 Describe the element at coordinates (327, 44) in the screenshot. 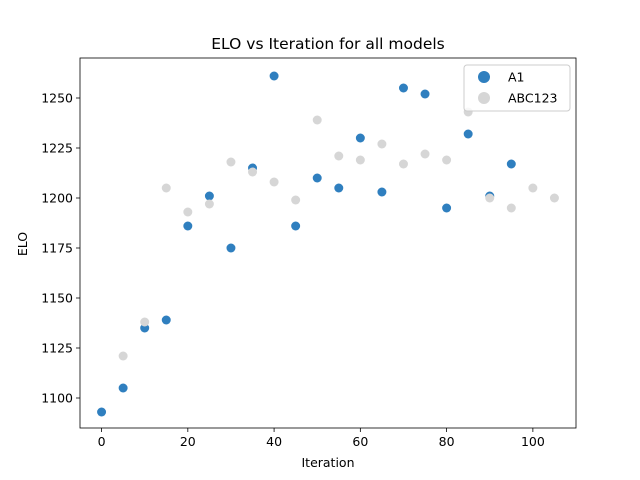

I see `chart-title: ELO vs Iteration for all models` at that location.